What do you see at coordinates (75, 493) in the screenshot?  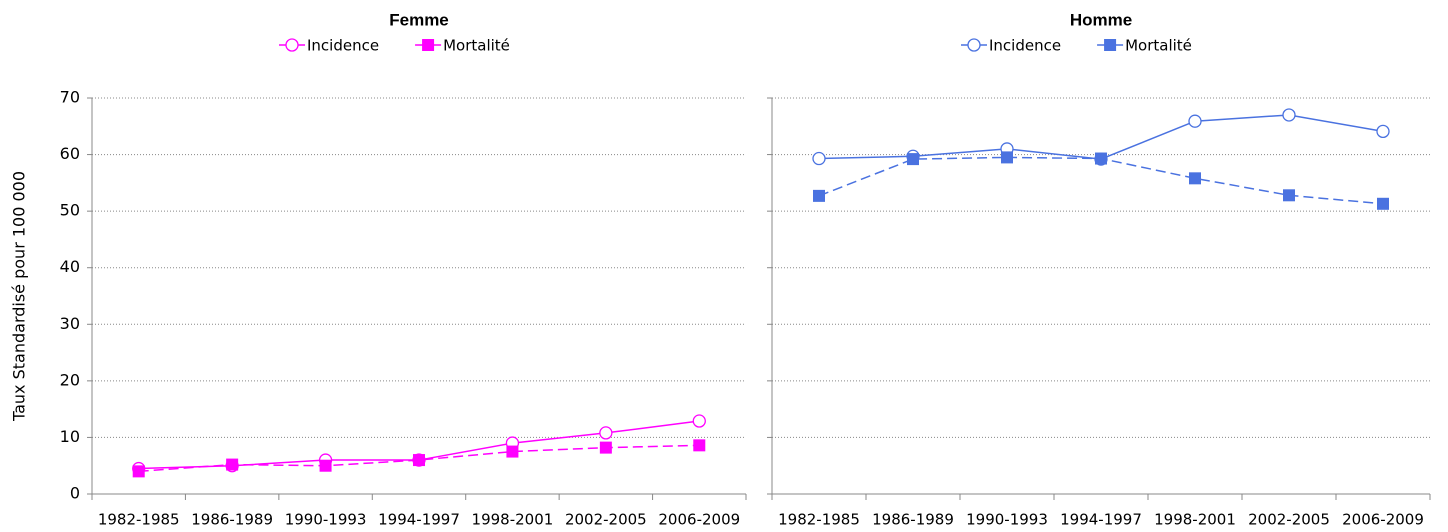 I see `y-tick-label: 0` at bounding box center [75, 493].